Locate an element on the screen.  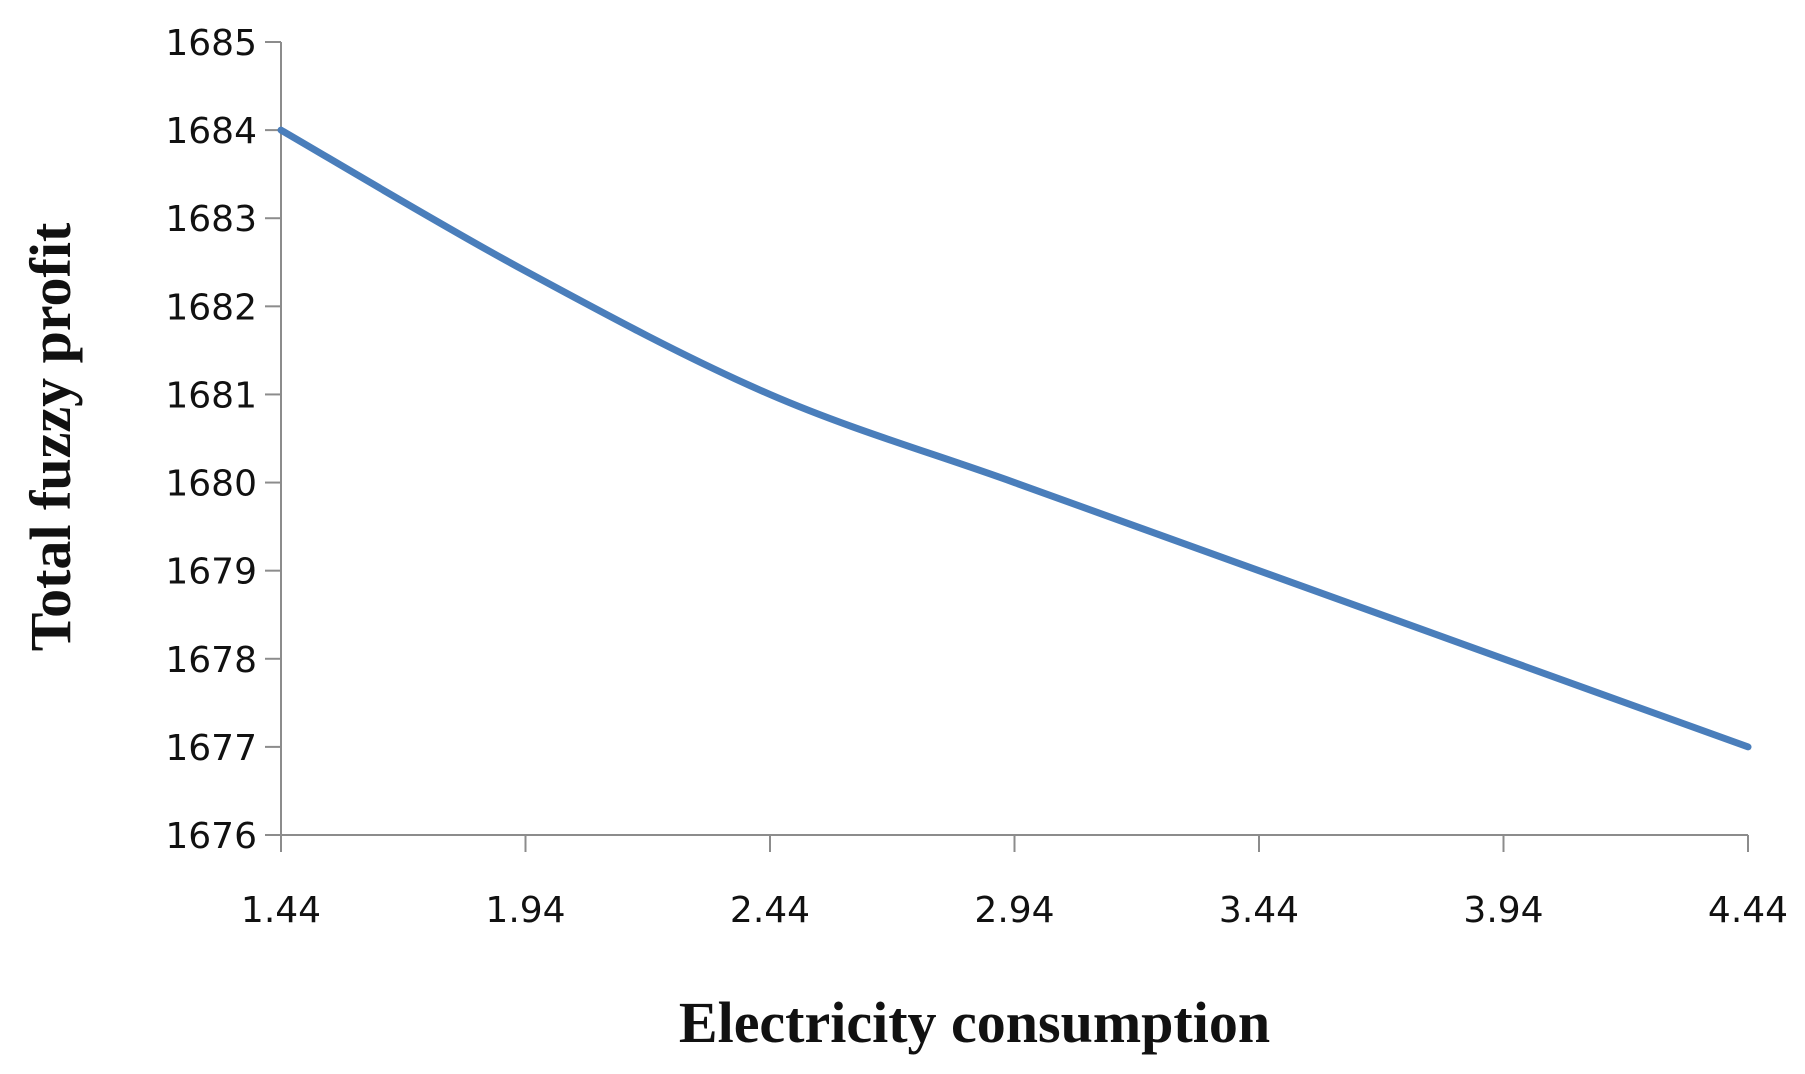
x-tick-label: 2.94 is located at coordinates (1014, 910).